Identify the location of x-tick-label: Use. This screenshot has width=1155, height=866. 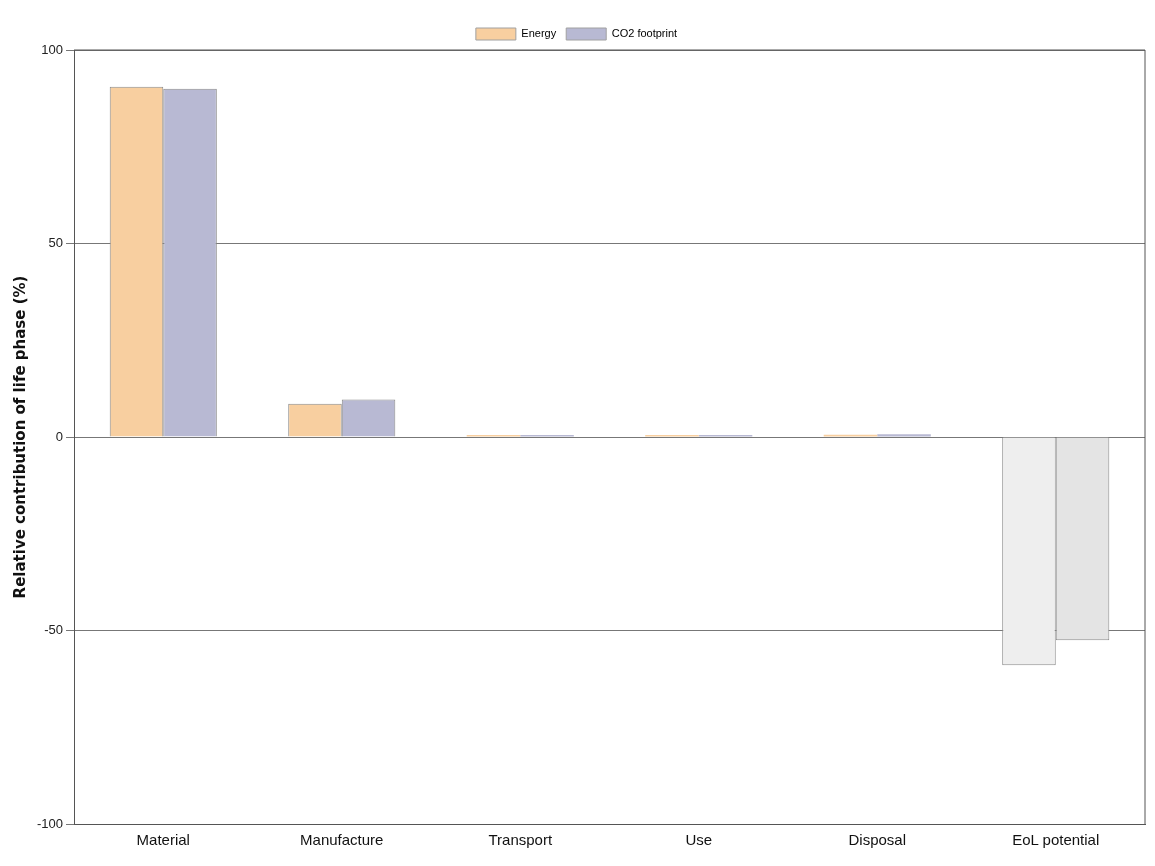
(699, 840).